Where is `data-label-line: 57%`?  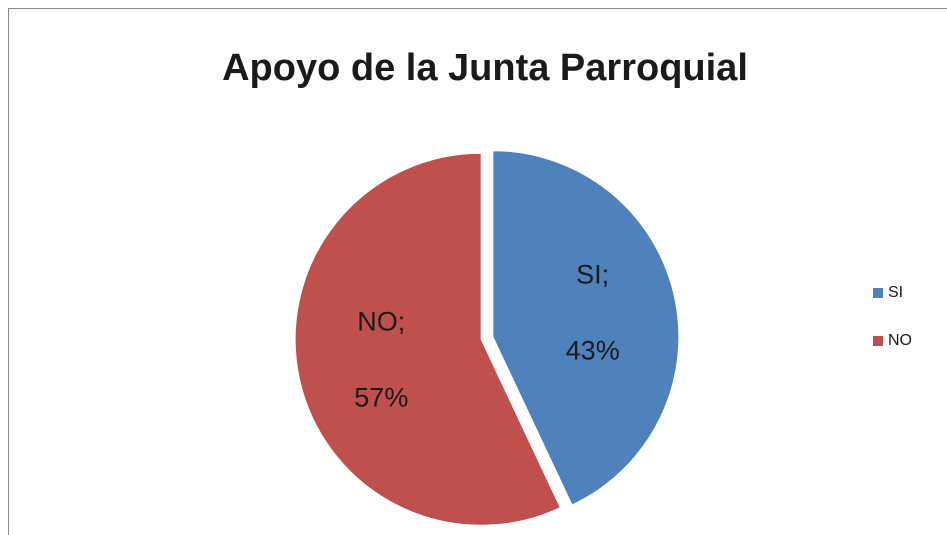 data-label-line: 57% is located at coordinates (381, 398).